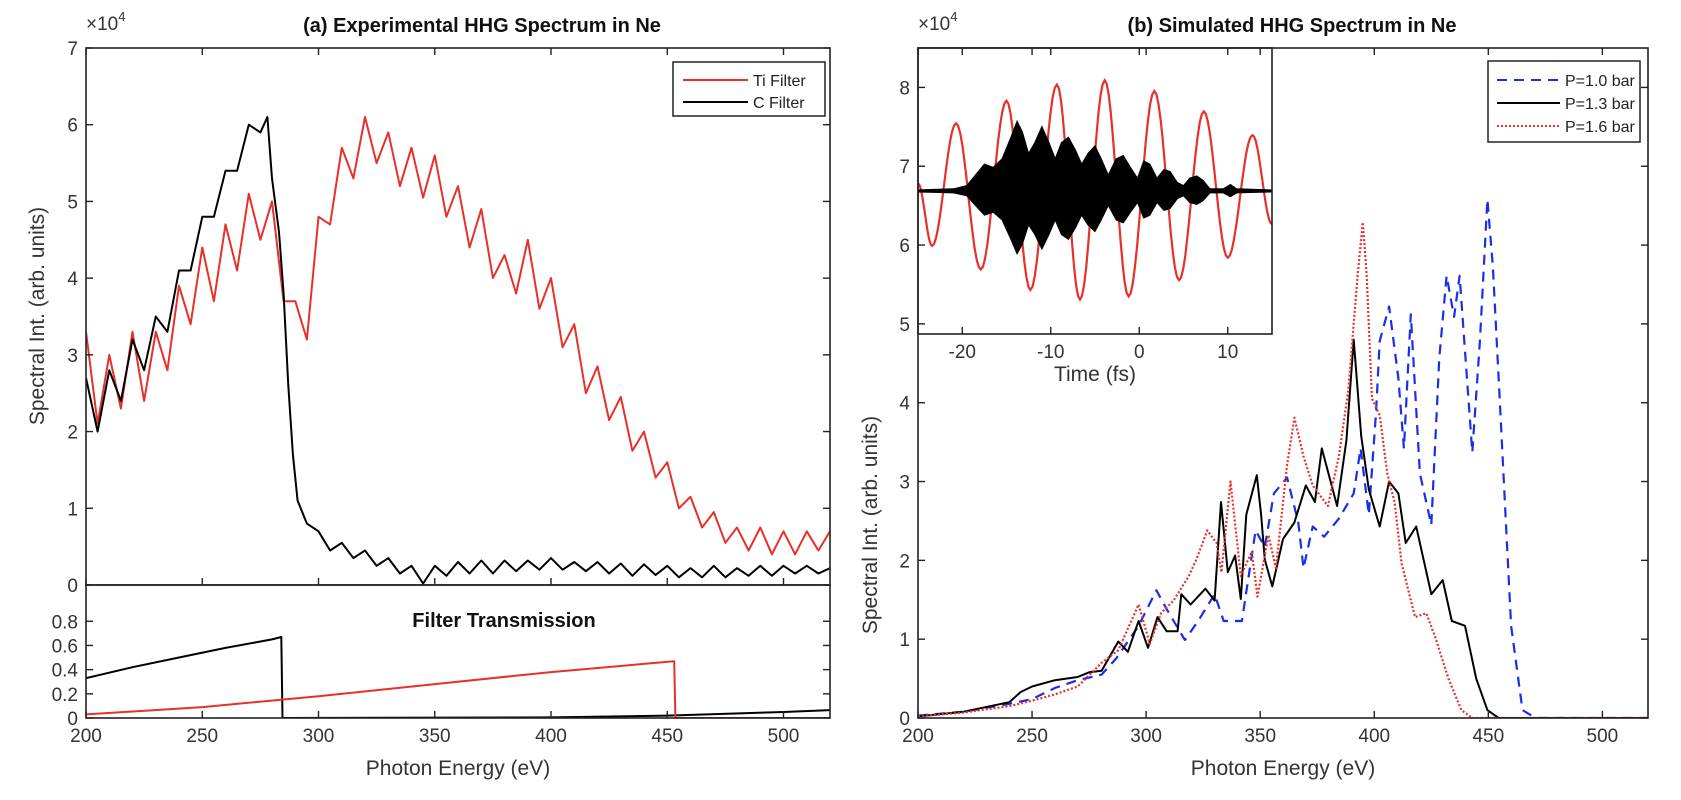  What do you see at coordinates (779, 103) in the screenshot?
I see `legend-label-c: C Filter` at bounding box center [779, 103].